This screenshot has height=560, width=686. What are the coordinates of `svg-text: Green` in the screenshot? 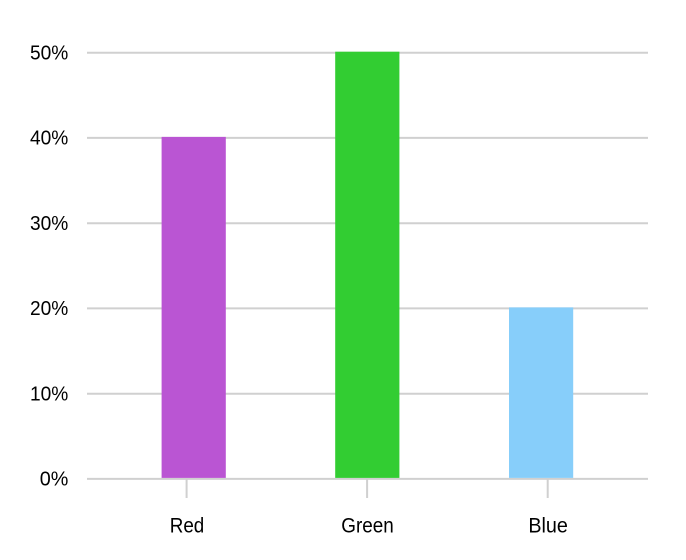 It's located at (367, 526).